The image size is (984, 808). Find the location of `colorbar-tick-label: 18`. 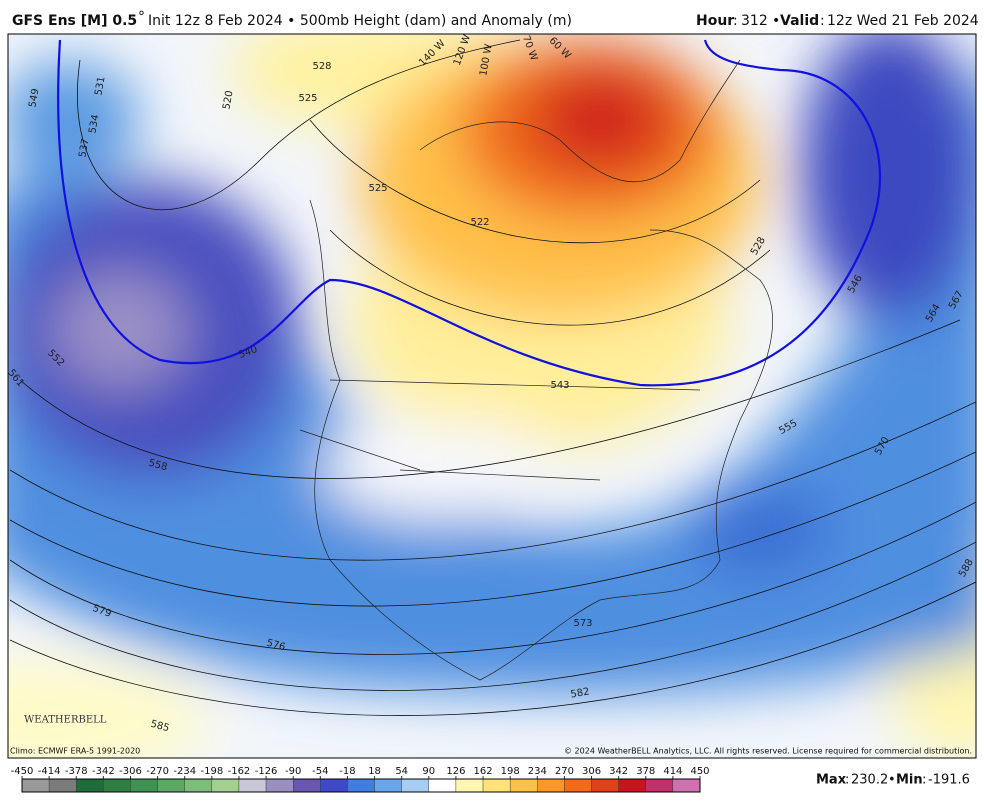

colorbar-tick-label: 18 is located at coordinates (374, 771).